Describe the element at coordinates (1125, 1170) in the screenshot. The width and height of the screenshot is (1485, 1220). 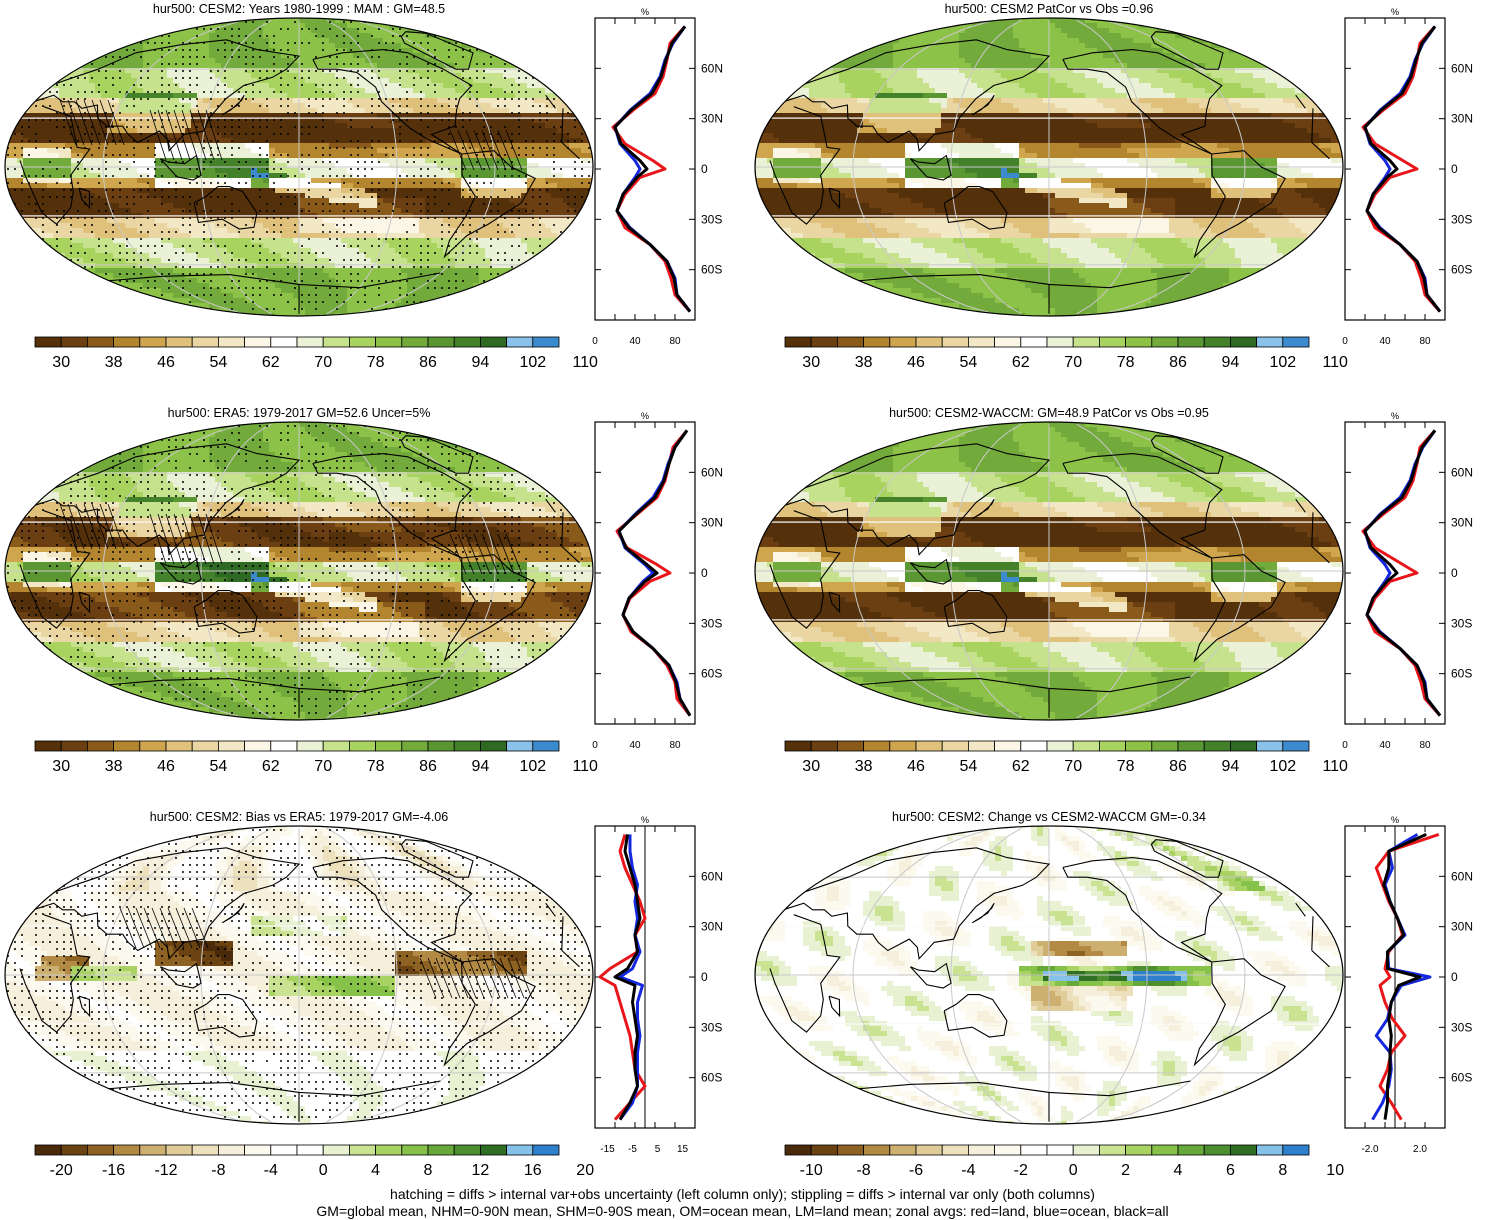
I see `colorbar-label: 2` at that location.